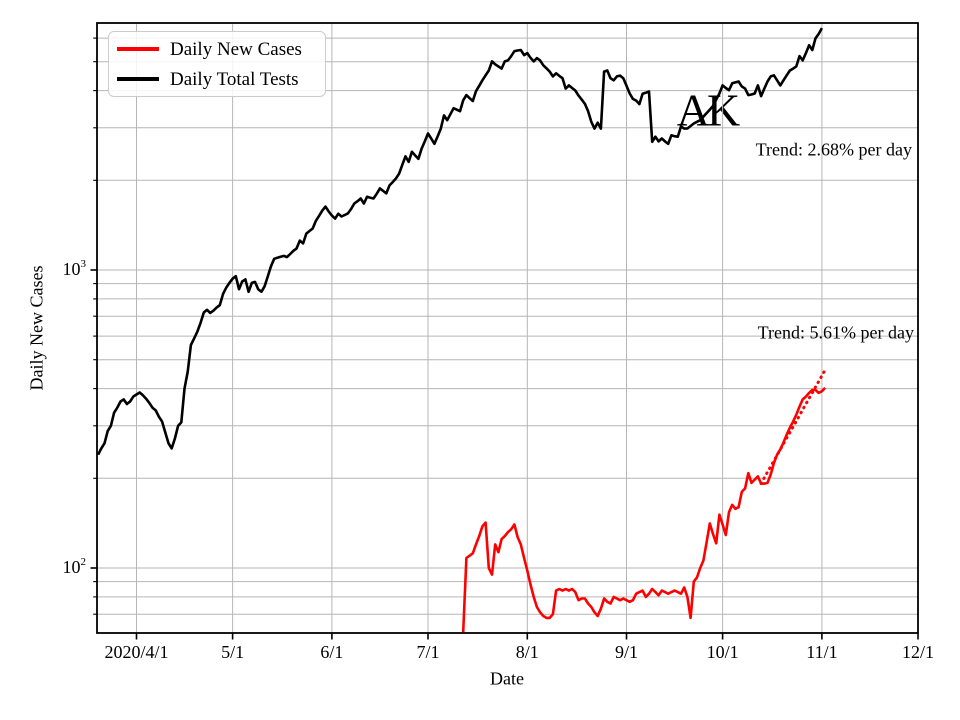 The width and height of the screenshot is (960, 720). I want to click on legend-label: Daily New Cases, so click(236, 49).